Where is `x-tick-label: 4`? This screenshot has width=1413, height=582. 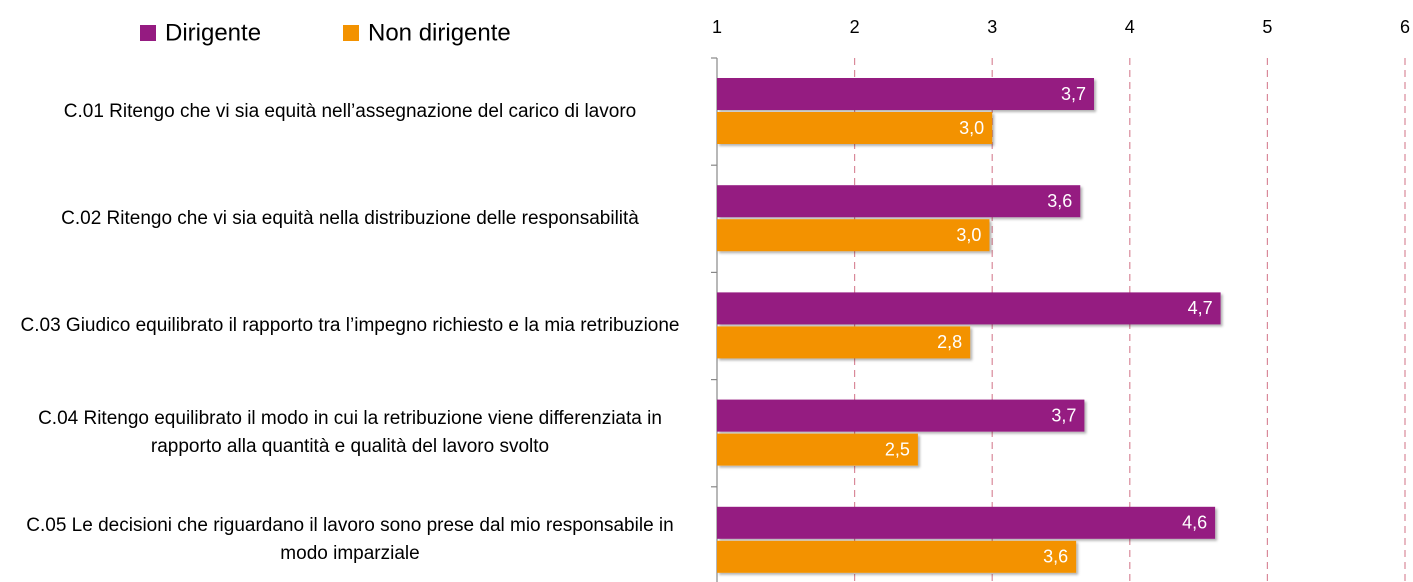 x-tick-label: 4 is located at coordinates (1130, 27).